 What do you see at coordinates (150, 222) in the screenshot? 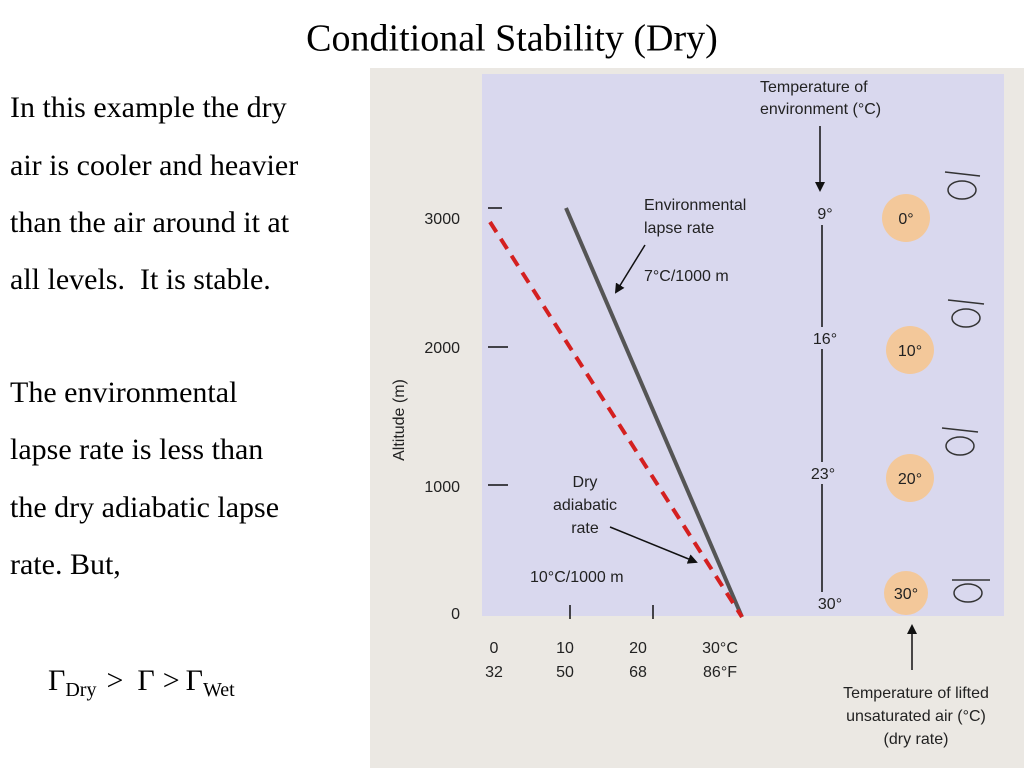
I see `text-line: than the air around it at` at bounding box center [150, 222].